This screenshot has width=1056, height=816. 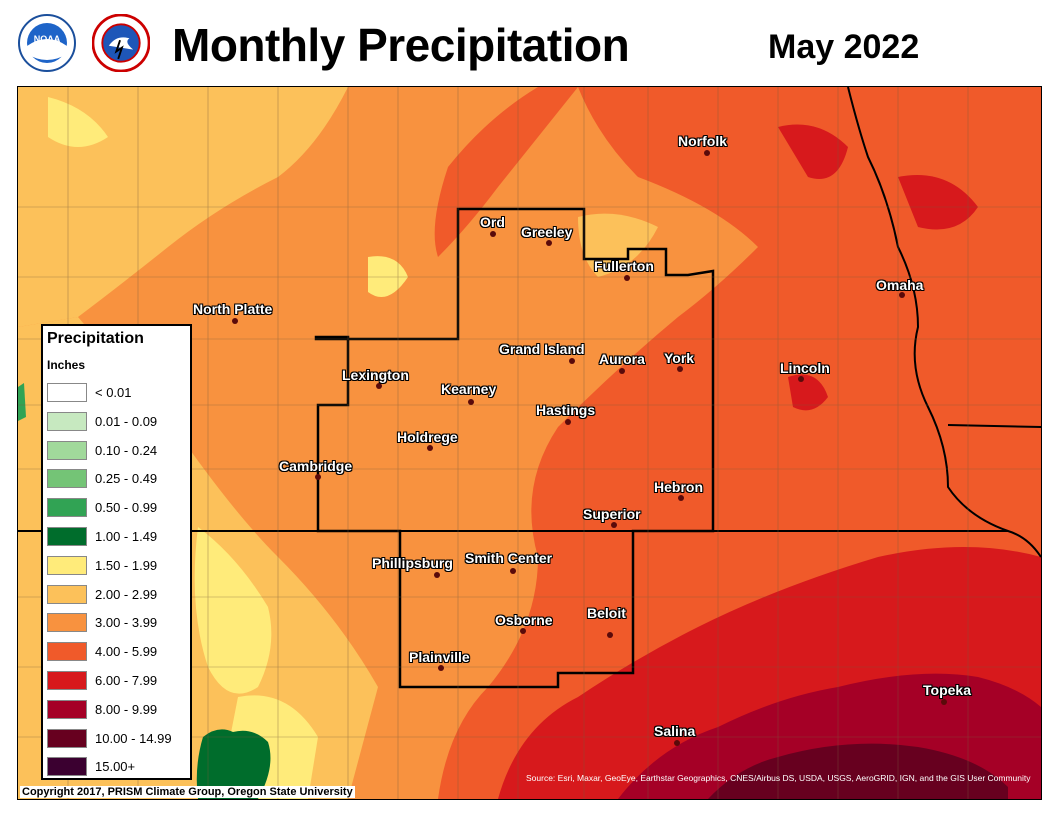 What do you see at coordinates (126, 536) in the screenshot?
I see `legend-label: 1.00 - 1.49` at bounding box center [126, 536].